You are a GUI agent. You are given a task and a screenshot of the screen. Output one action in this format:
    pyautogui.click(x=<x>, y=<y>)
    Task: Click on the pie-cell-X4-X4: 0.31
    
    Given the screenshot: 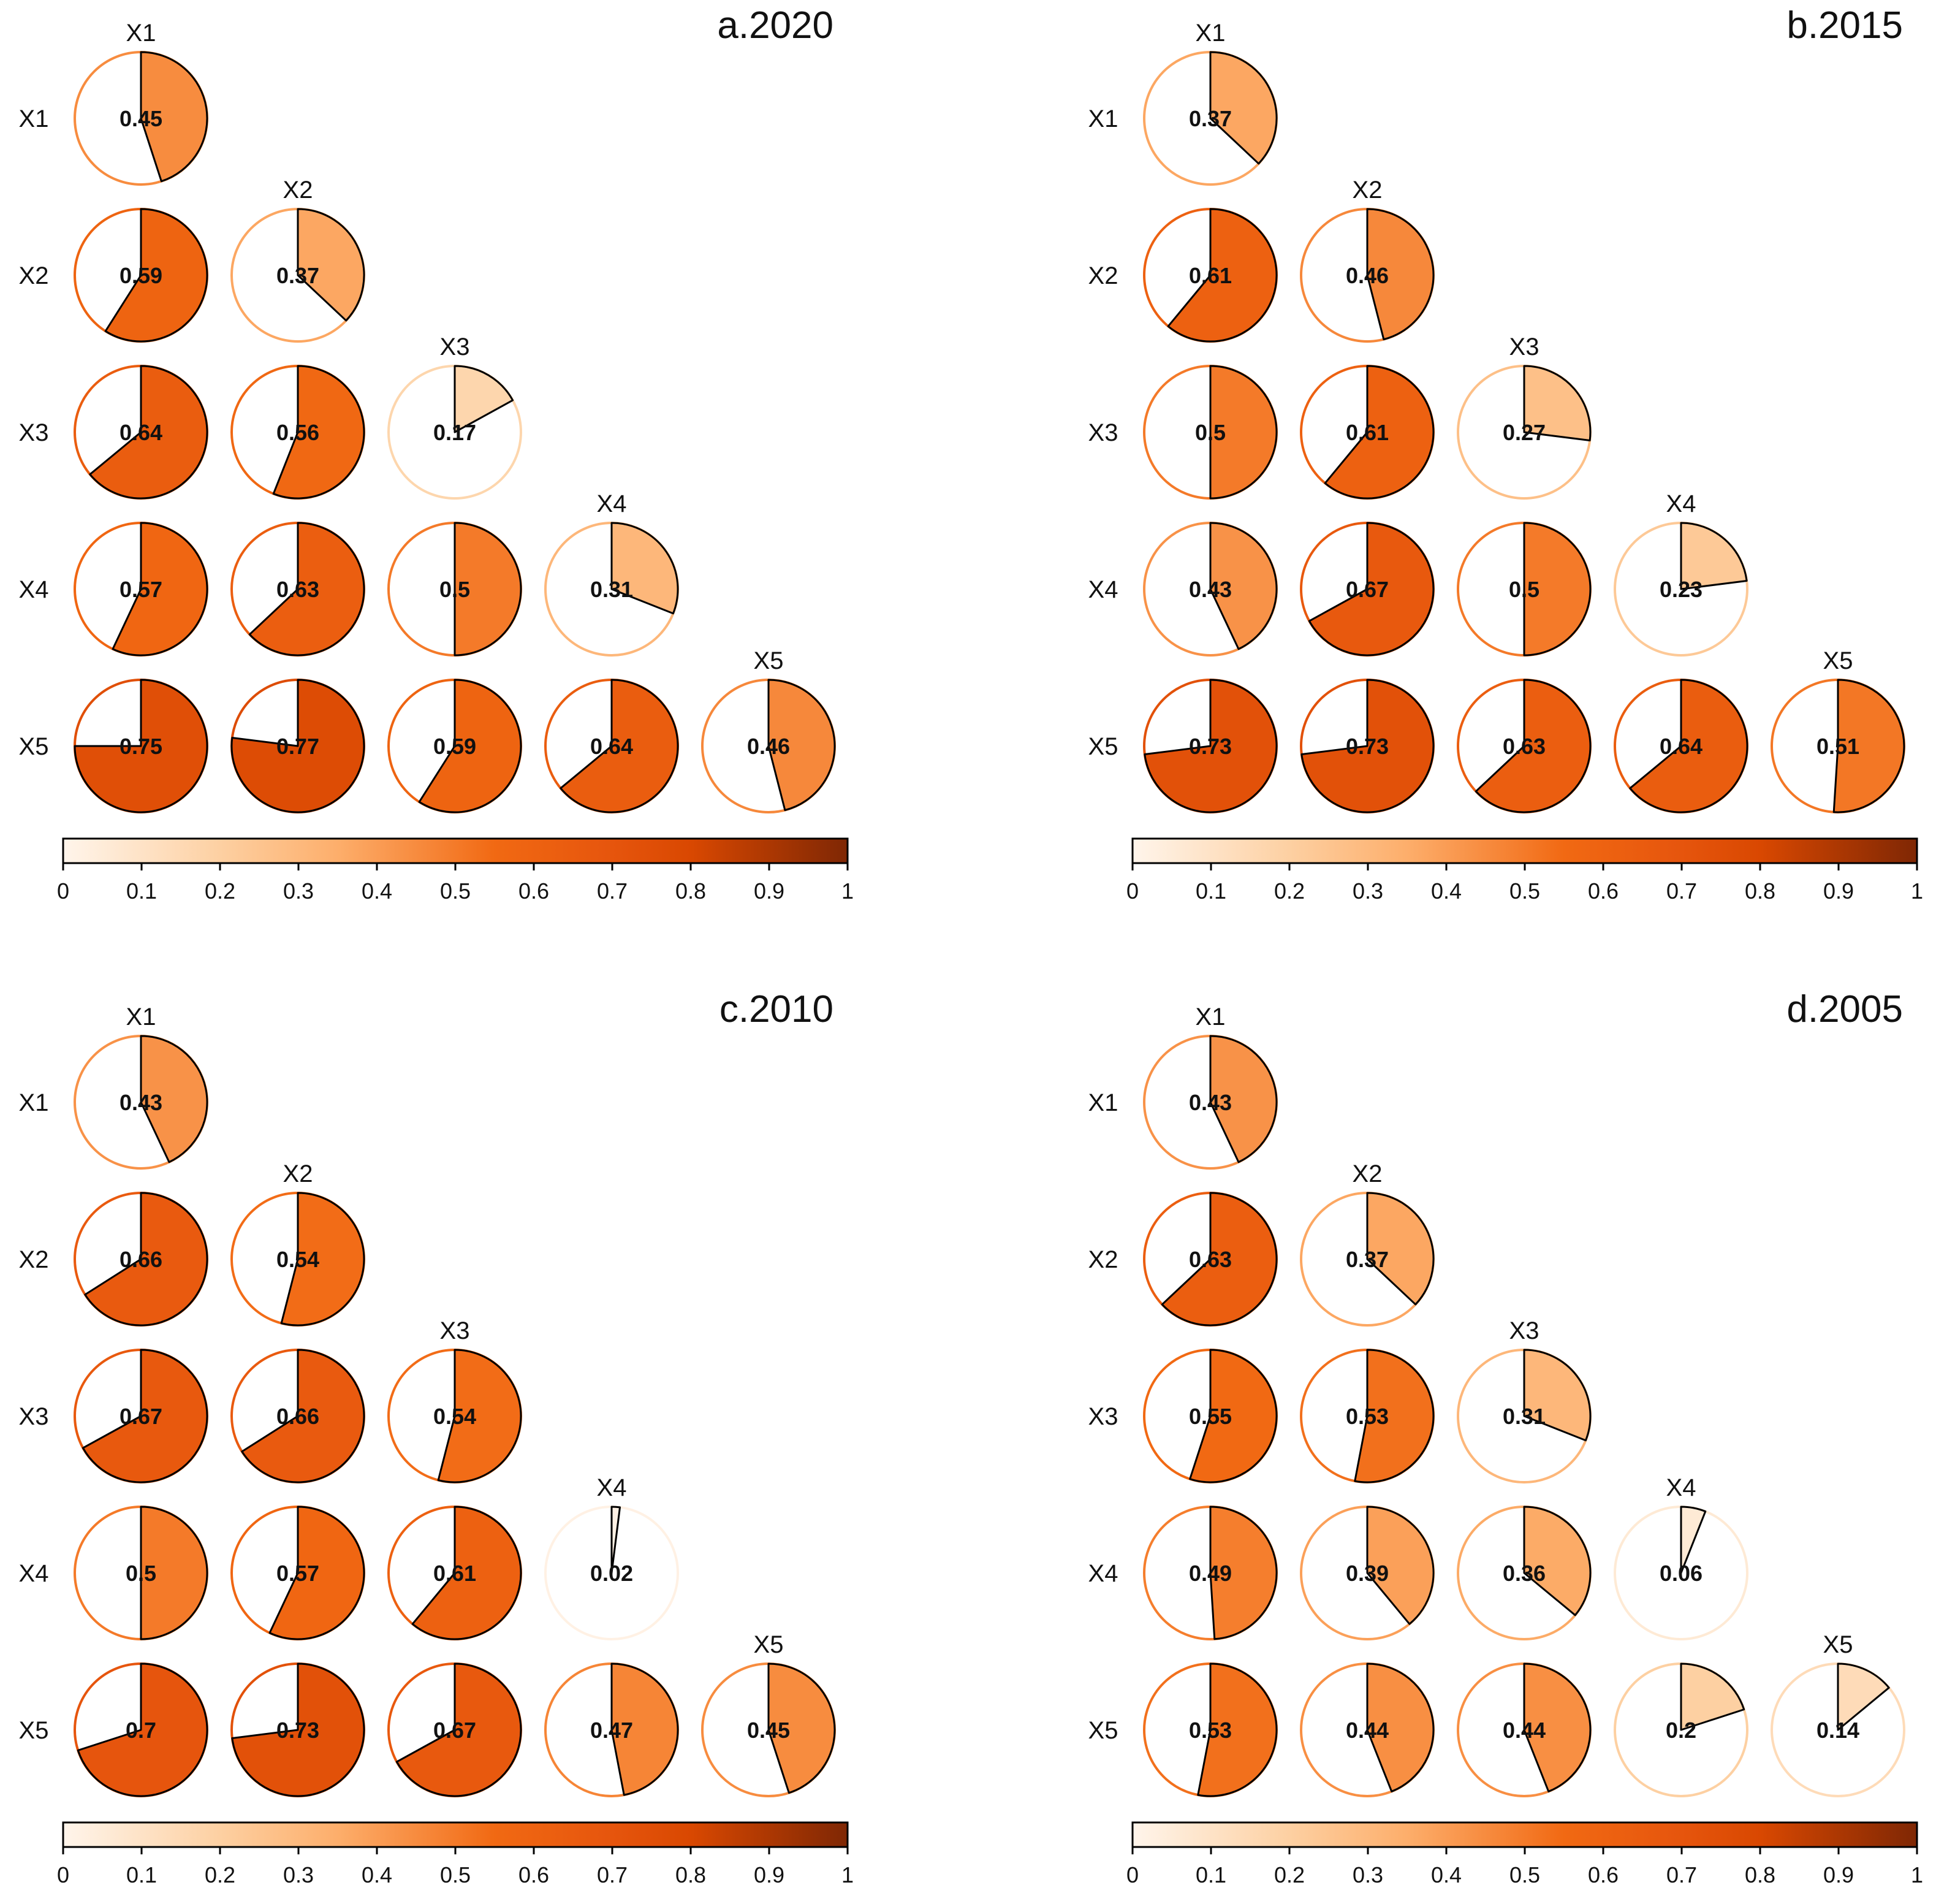 What is the action you would take?
    pyautogui.click(x=611, y=589)
    